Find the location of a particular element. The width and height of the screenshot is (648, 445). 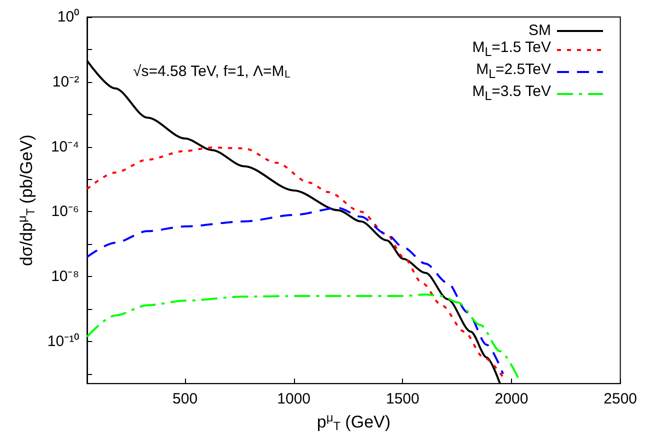

x-tick-label: 1000 is located at coordinates (294, 399).